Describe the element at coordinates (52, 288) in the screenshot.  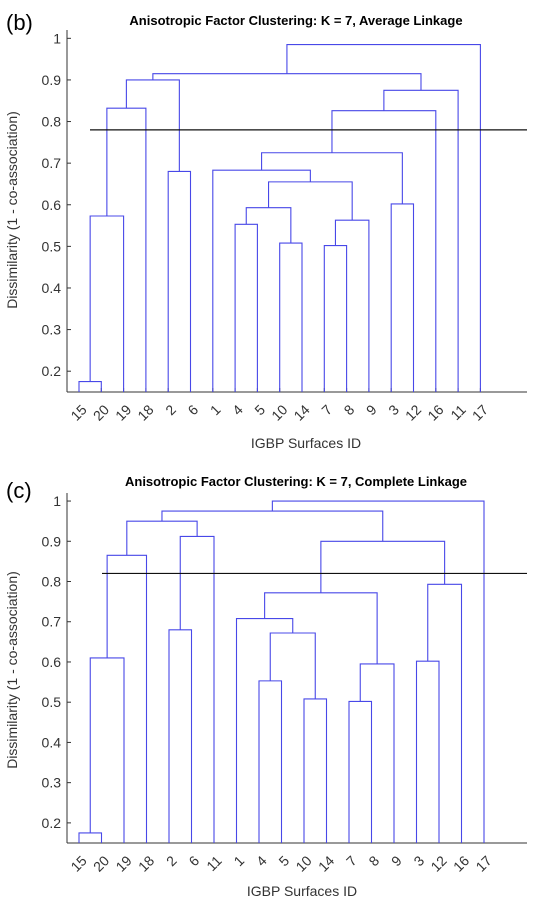
I see `y-tick-label: 0.4` at that location.